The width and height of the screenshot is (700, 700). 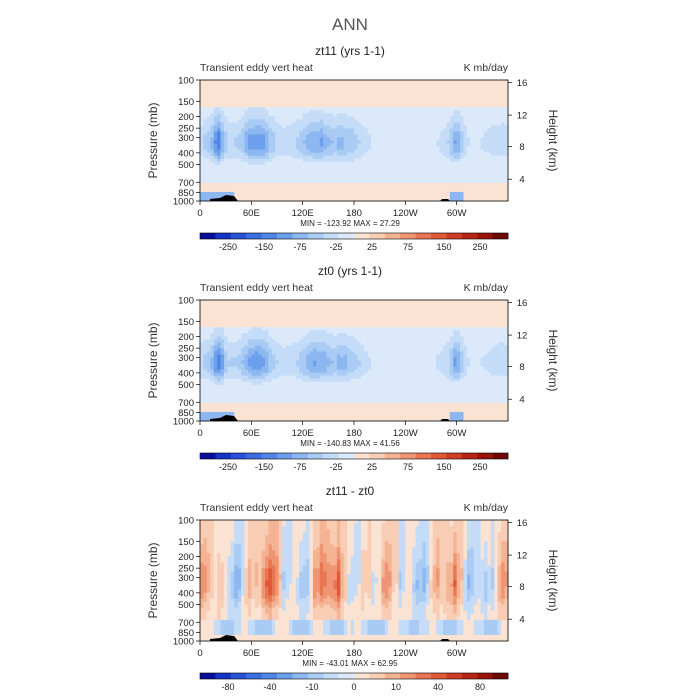 I want to click on colorbar-frame, so click(x=354, y=236).